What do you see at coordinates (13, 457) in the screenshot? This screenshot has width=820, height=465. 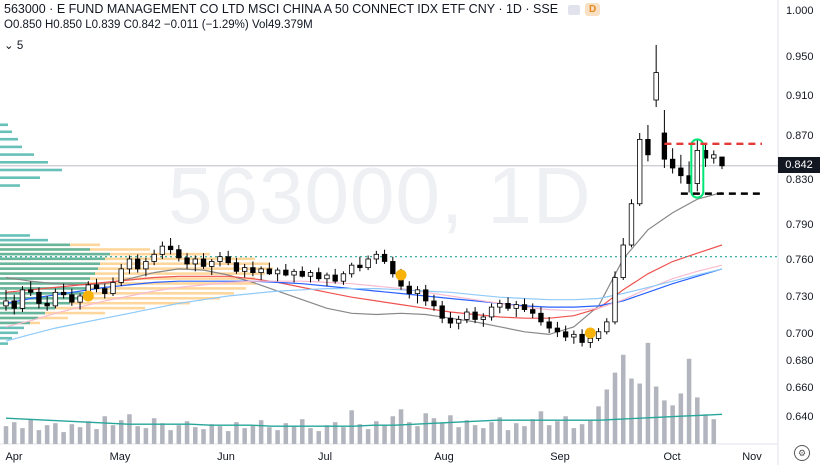 I see `time-tick-label: Apr` at bounding box center [13, 457].